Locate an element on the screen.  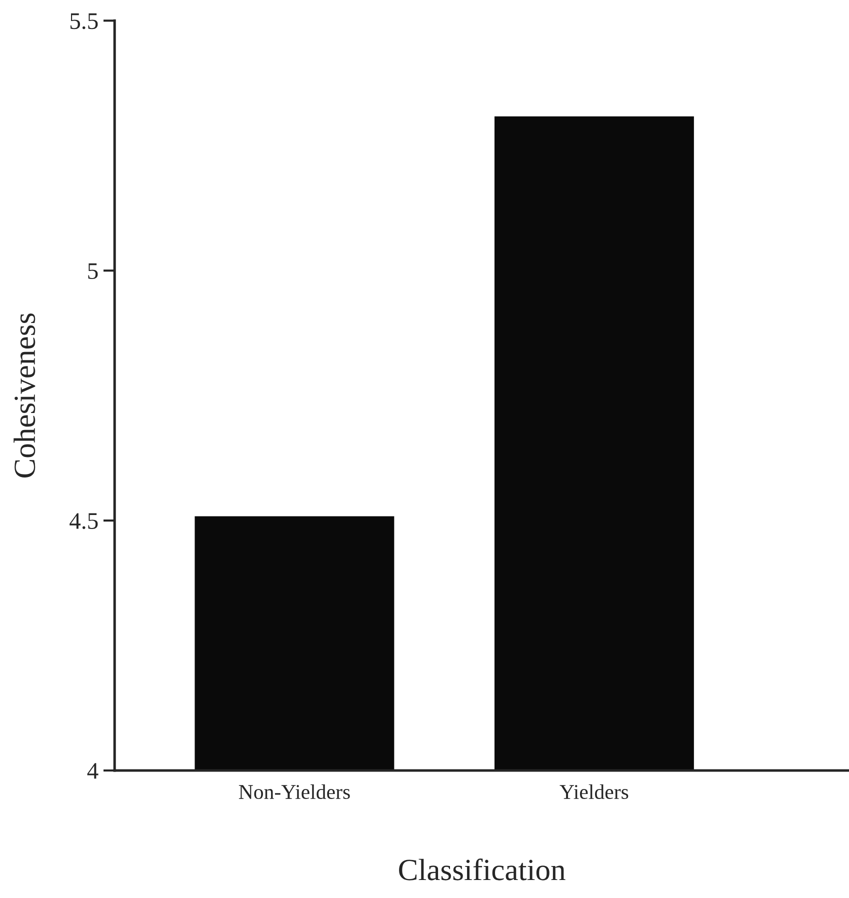
x-tick-label: Yielders is located at coordinates (594, 792).